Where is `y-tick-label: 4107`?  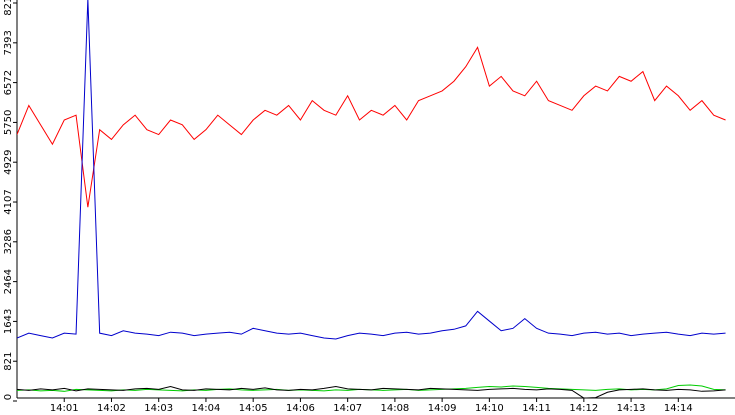
y-tick-label: 4107 is located at coordinates (8, 201).